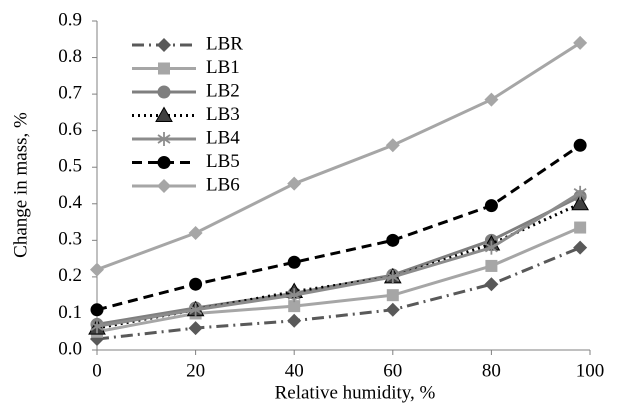  What do you see at coordinates (294, 370) in the screenshot?
I see `x-tick-label: 40` at bounding box center [294, 370].